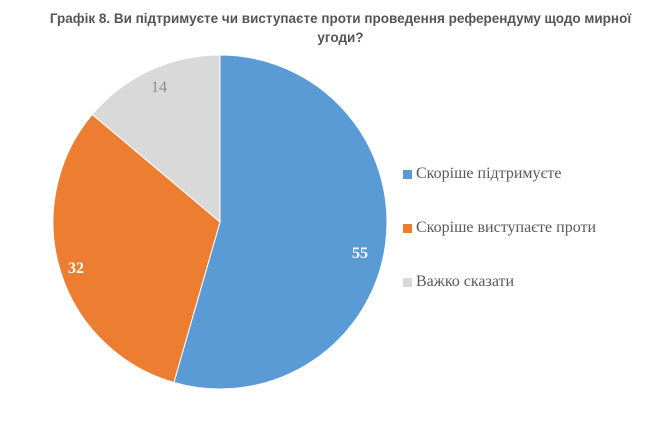 This screenshot has height=428, width=671. What do you see at coordinates (159, 87) in the screenshot?
I see `data-label-hard-to-say: 14` at bounding box center [159, 87].